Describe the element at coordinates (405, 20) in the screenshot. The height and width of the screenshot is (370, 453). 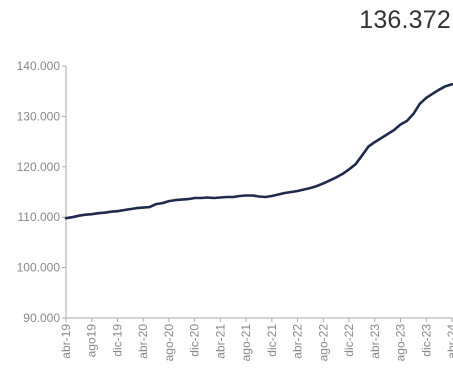
I see `headline-value: 136.372` at that location.